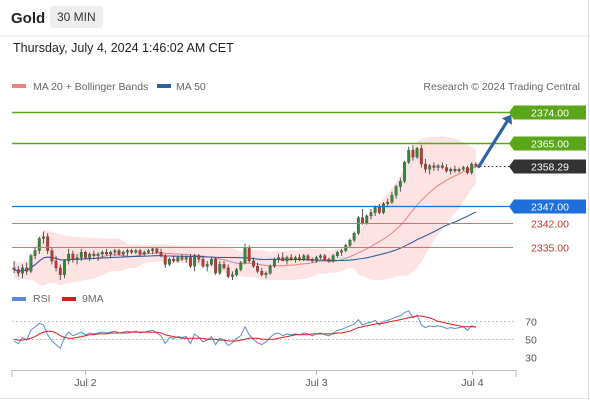 This screenshot has height=400, width=590. I want to click on chart-datetime: Thursday, July 4, 2024 1:46:02 AM CET, so click(123, 48).